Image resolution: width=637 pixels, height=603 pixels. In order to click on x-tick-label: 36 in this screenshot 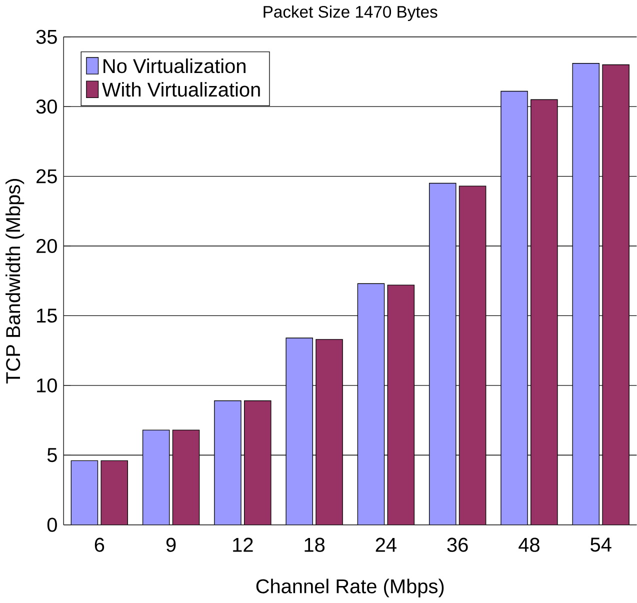, I will do `click(457, 545)`.